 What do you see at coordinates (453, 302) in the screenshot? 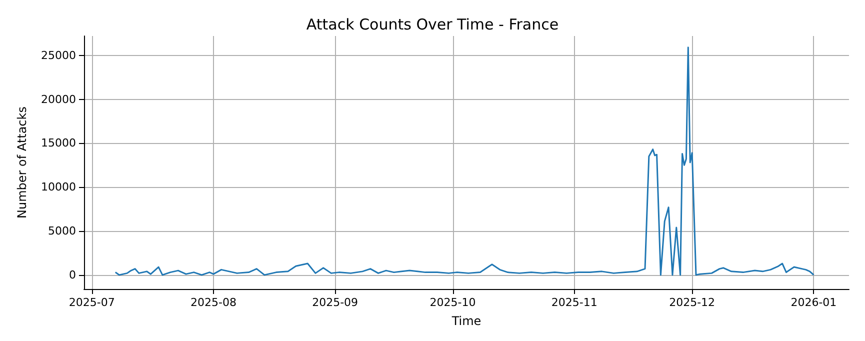
I see `x-tick-label: 2025-10` at bounding box center [453, 302].